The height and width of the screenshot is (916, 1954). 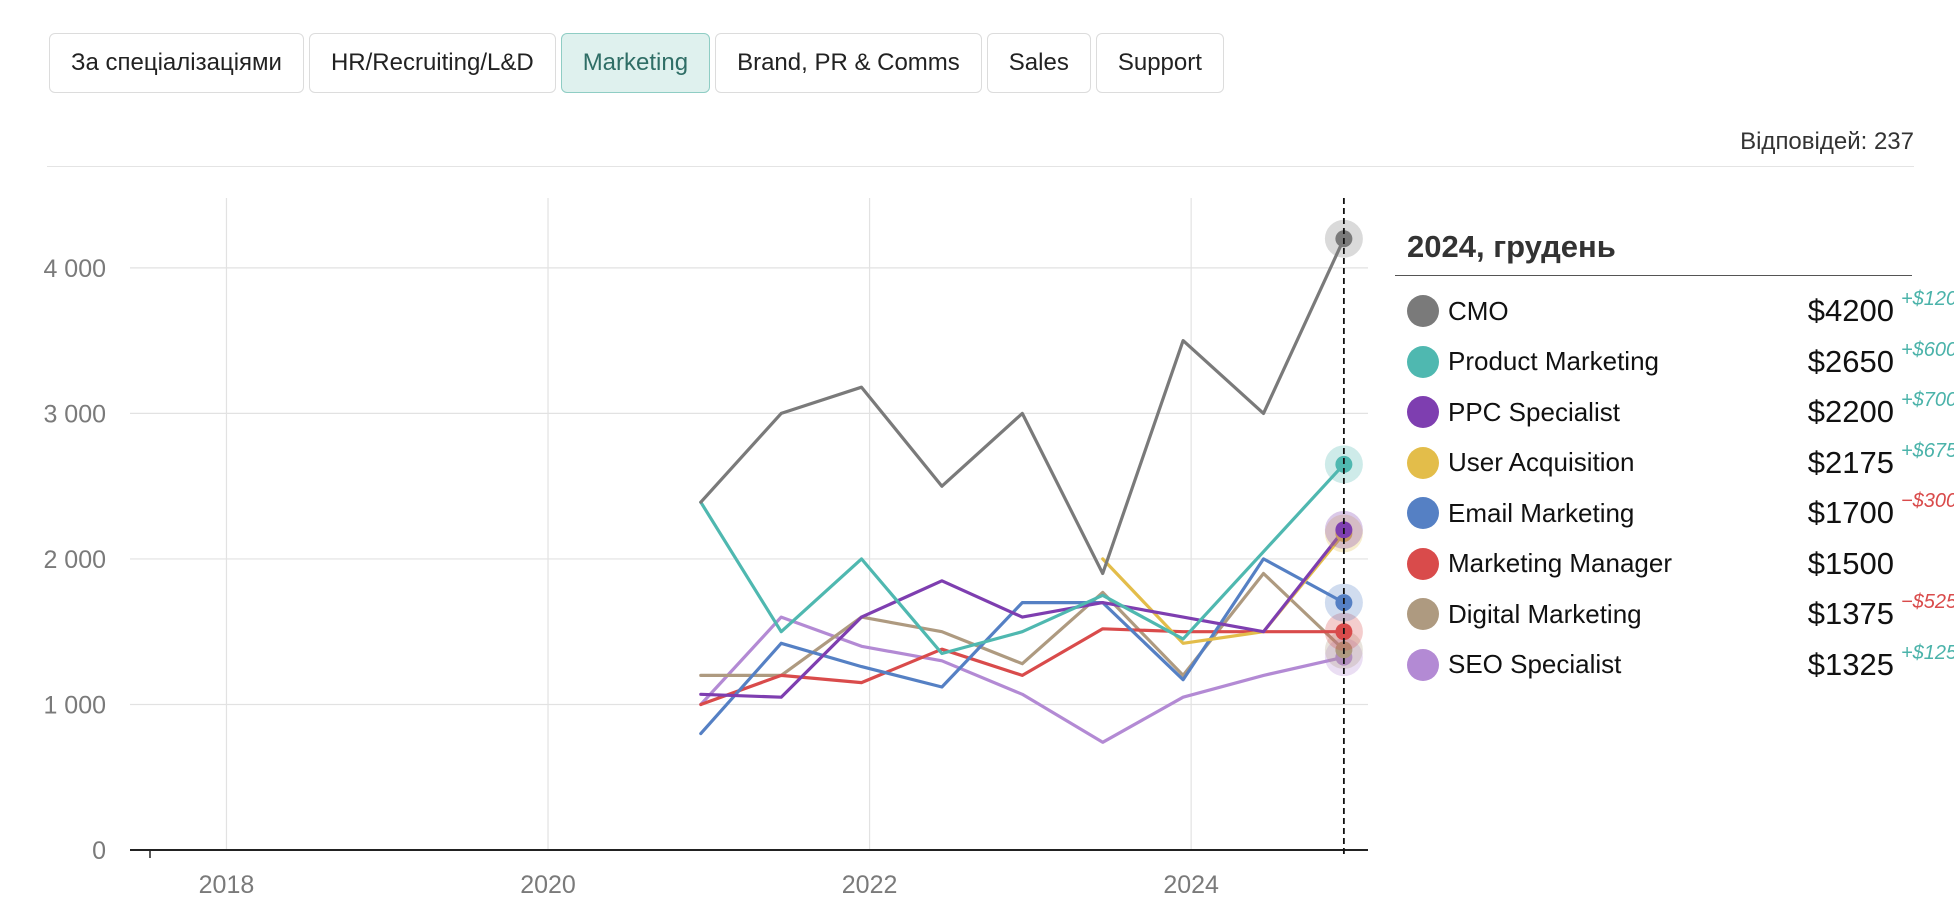 I want to click on legend-series-value: $2200, so click(x=1850, y=412).